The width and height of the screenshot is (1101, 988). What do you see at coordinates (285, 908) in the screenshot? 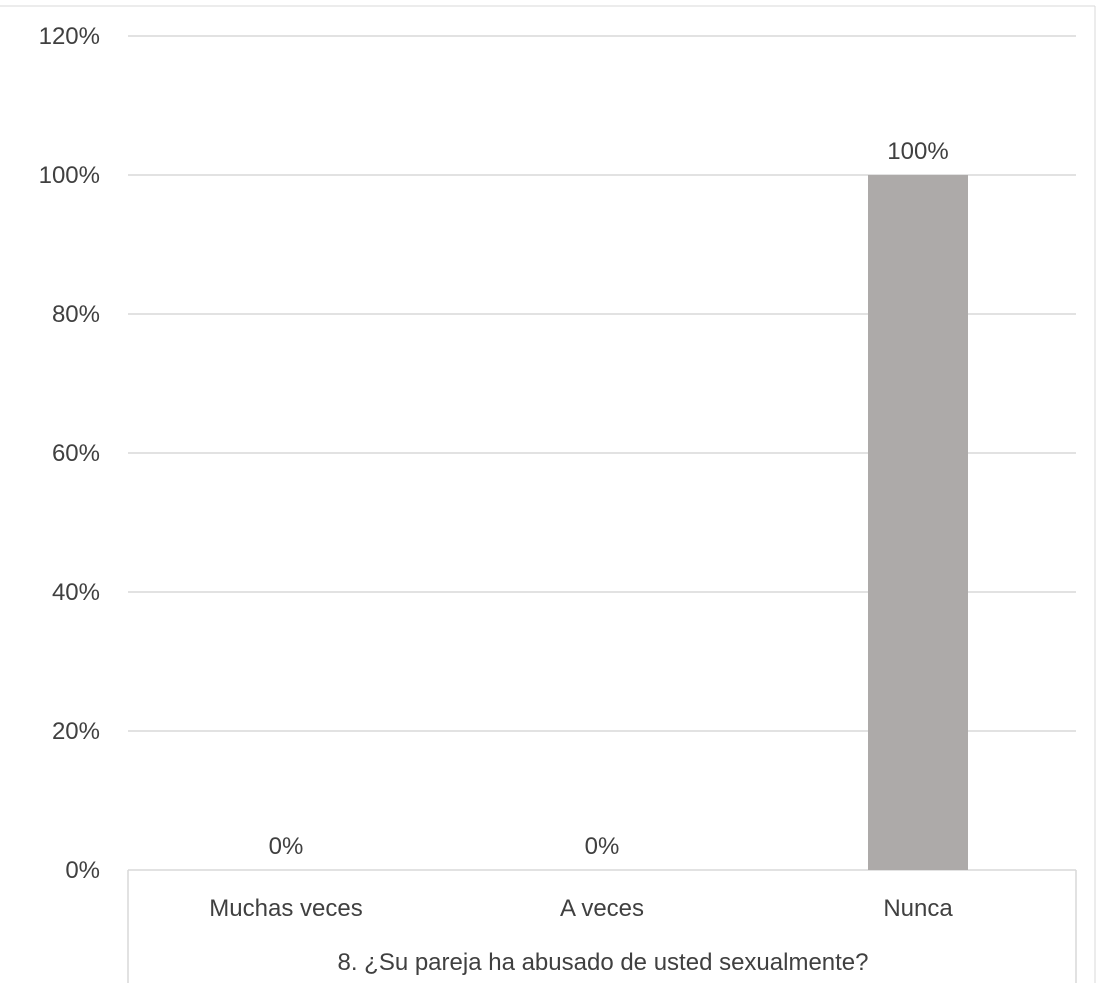
I see `x-tick-label: Muchas veces` at bounding box center [285, 908].